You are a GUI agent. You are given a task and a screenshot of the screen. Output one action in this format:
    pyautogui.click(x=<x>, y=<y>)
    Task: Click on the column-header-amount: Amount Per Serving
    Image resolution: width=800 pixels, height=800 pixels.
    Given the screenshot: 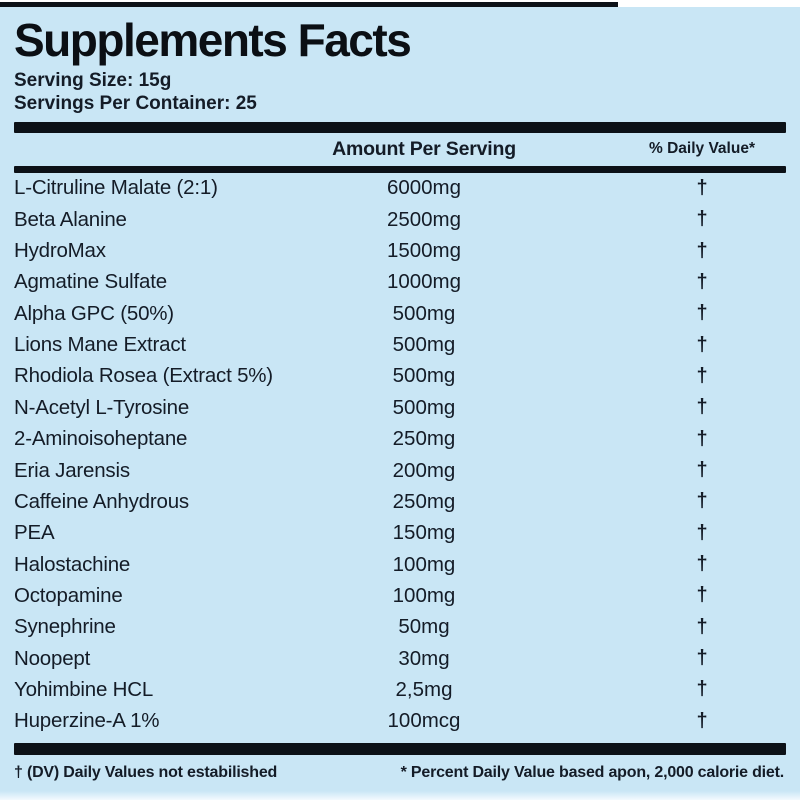 What is the action you would take?
    pyautogui.click(x=424, y=148)
    